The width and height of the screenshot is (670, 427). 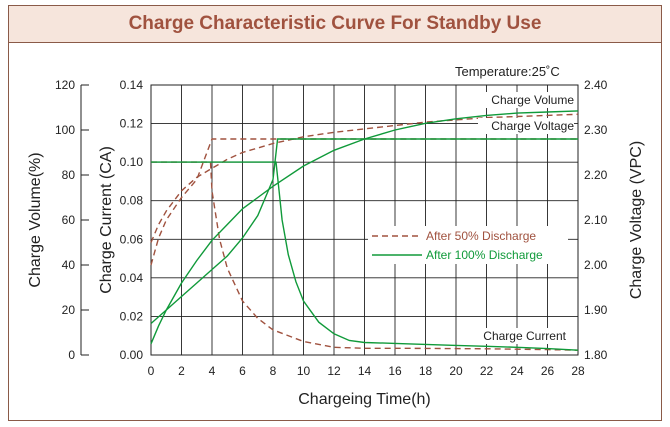 I want to click on volume-tick-label: 60, so click(x=69, y=220).